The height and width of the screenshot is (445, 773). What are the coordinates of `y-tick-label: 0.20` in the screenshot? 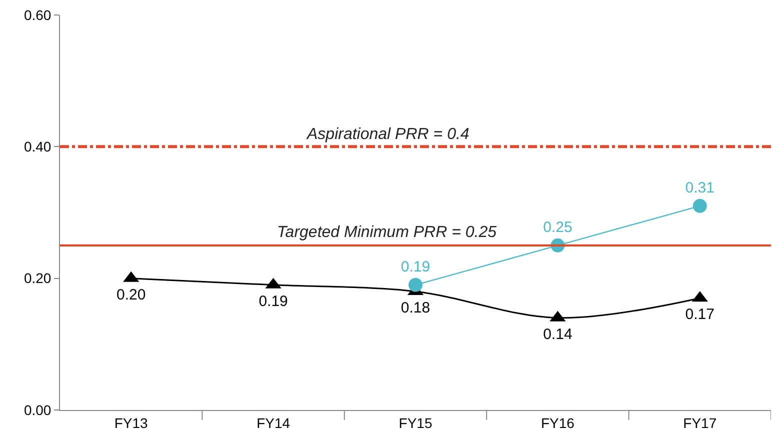 It's located at (38, 278).